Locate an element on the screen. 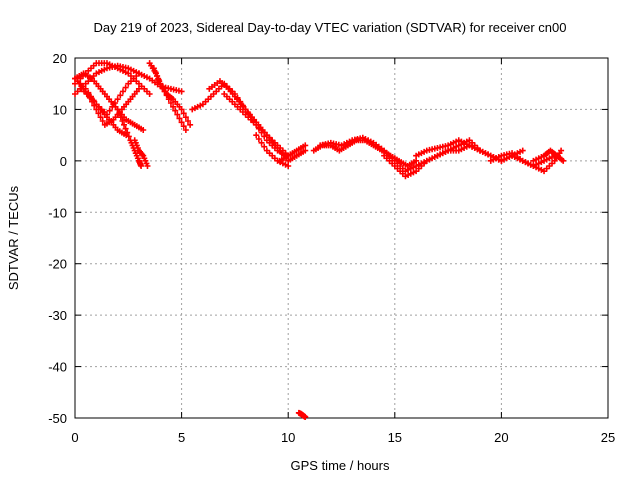 The image size is (640, 480). series-arc-j is located at coordinates (169, 99).